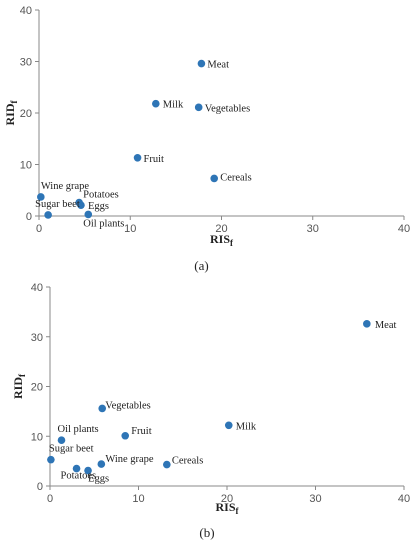  What do you see at coordinates (127, 139) in the screenshot?
I see `points-a` at bounding box center [127, 139].